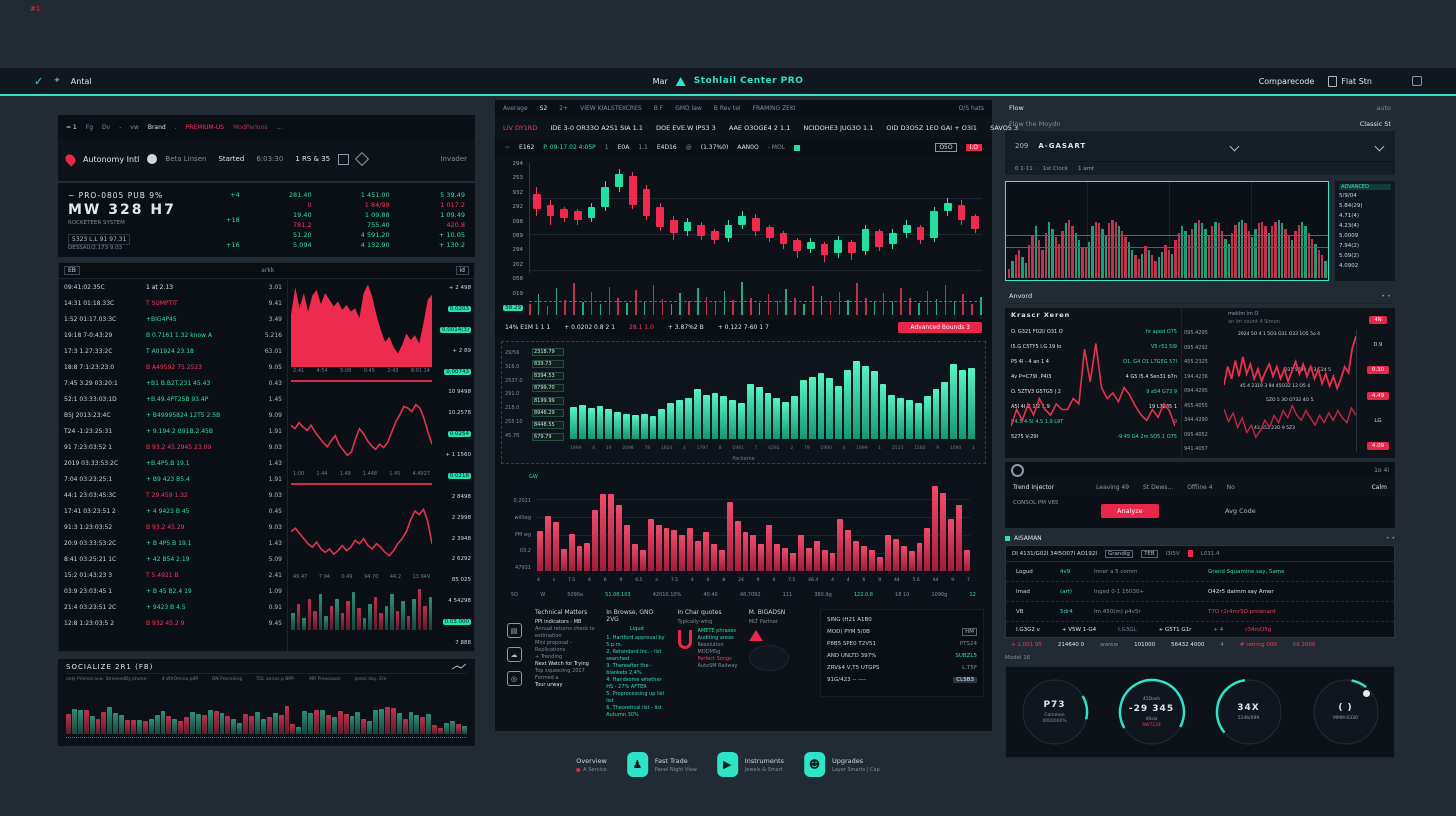 Image resolution: width=1456 pixels, height=816 pixels. Describe the element at coordinates (1094, 376) in the screenshot. I see `analysis-row: 4v P=C79I .P4I3 4 G5 I5.4 5en31 b7n` at that location.